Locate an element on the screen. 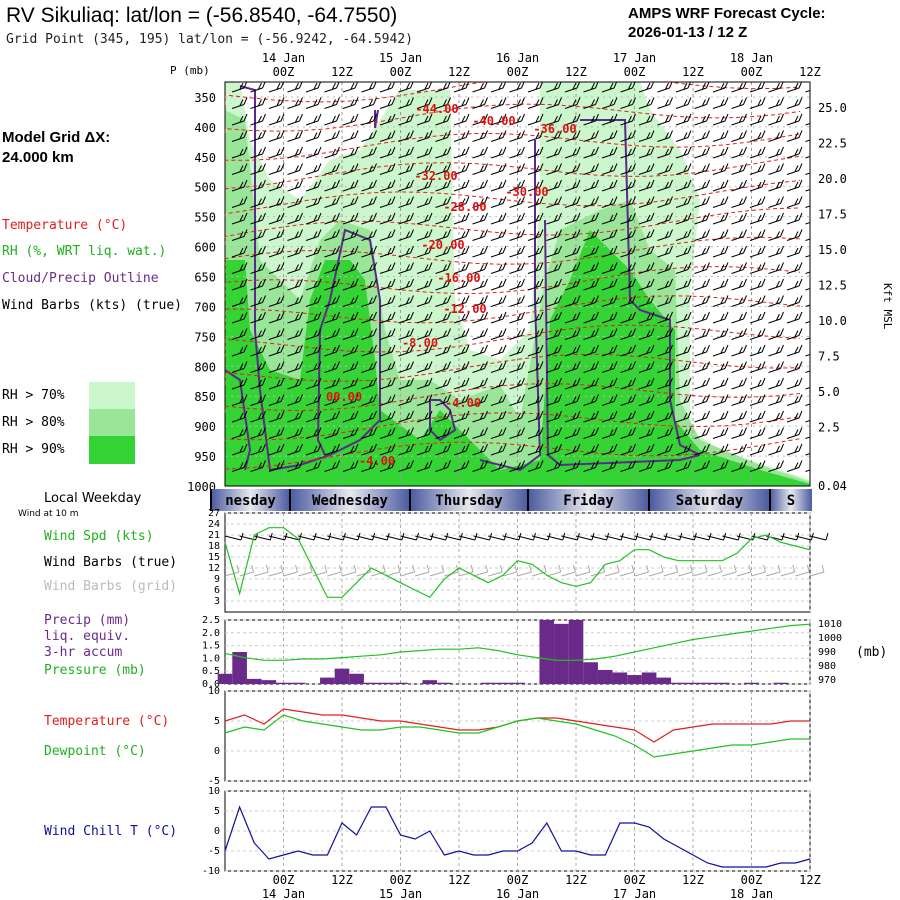 This screenshot has height=900, width=900. temperature-contour is located at coordinates (513, 93).